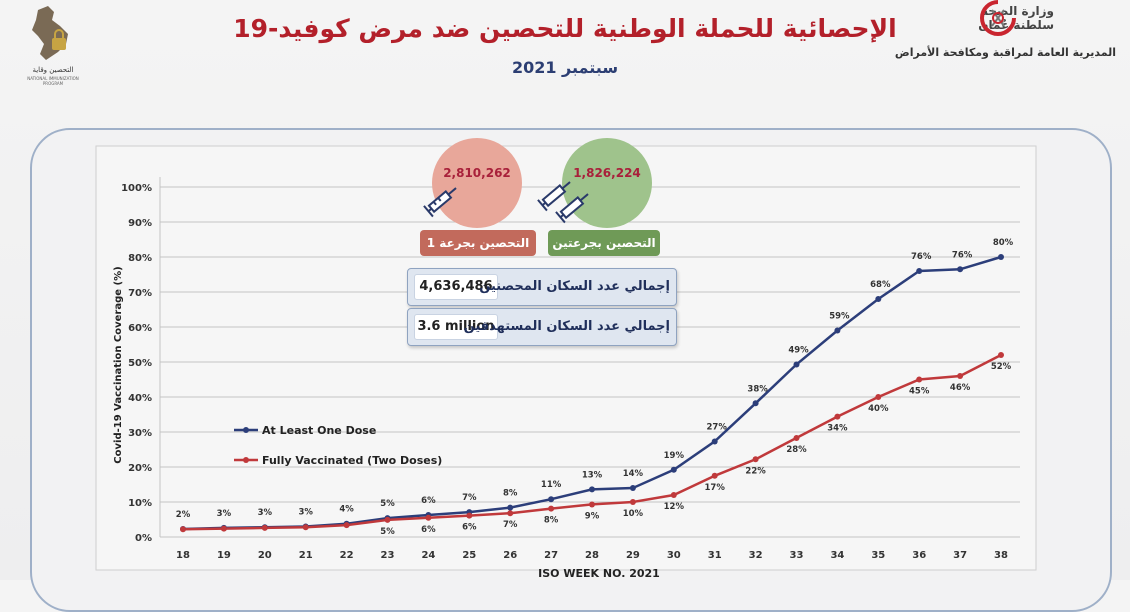 This screenshot has width=1130, height=612. I want to click on data-label: 22%, so click(755, 471).